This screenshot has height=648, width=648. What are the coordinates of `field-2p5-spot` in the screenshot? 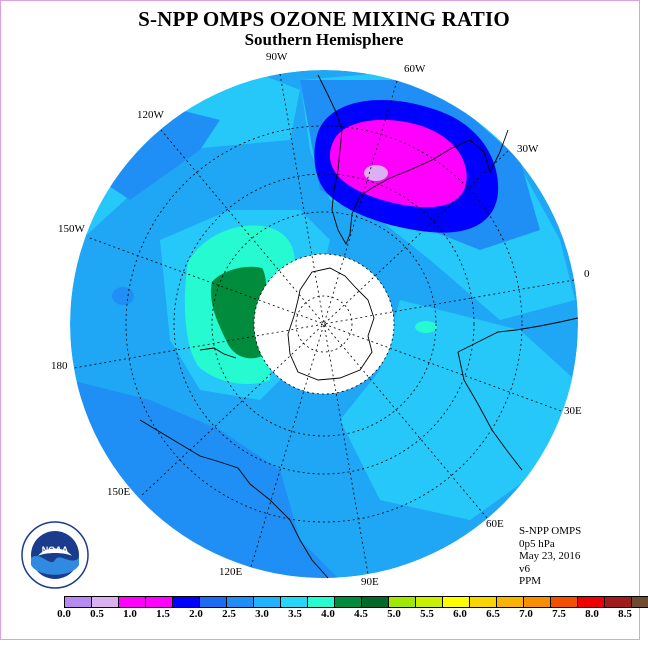 It's located at (123, 296).